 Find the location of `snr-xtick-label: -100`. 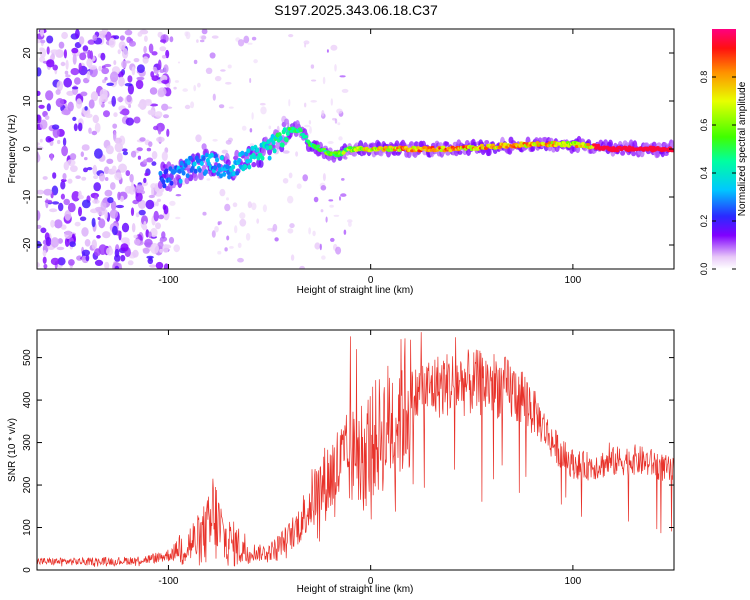

snr-xtick-label: -100 is located at coordinates (168, 581).